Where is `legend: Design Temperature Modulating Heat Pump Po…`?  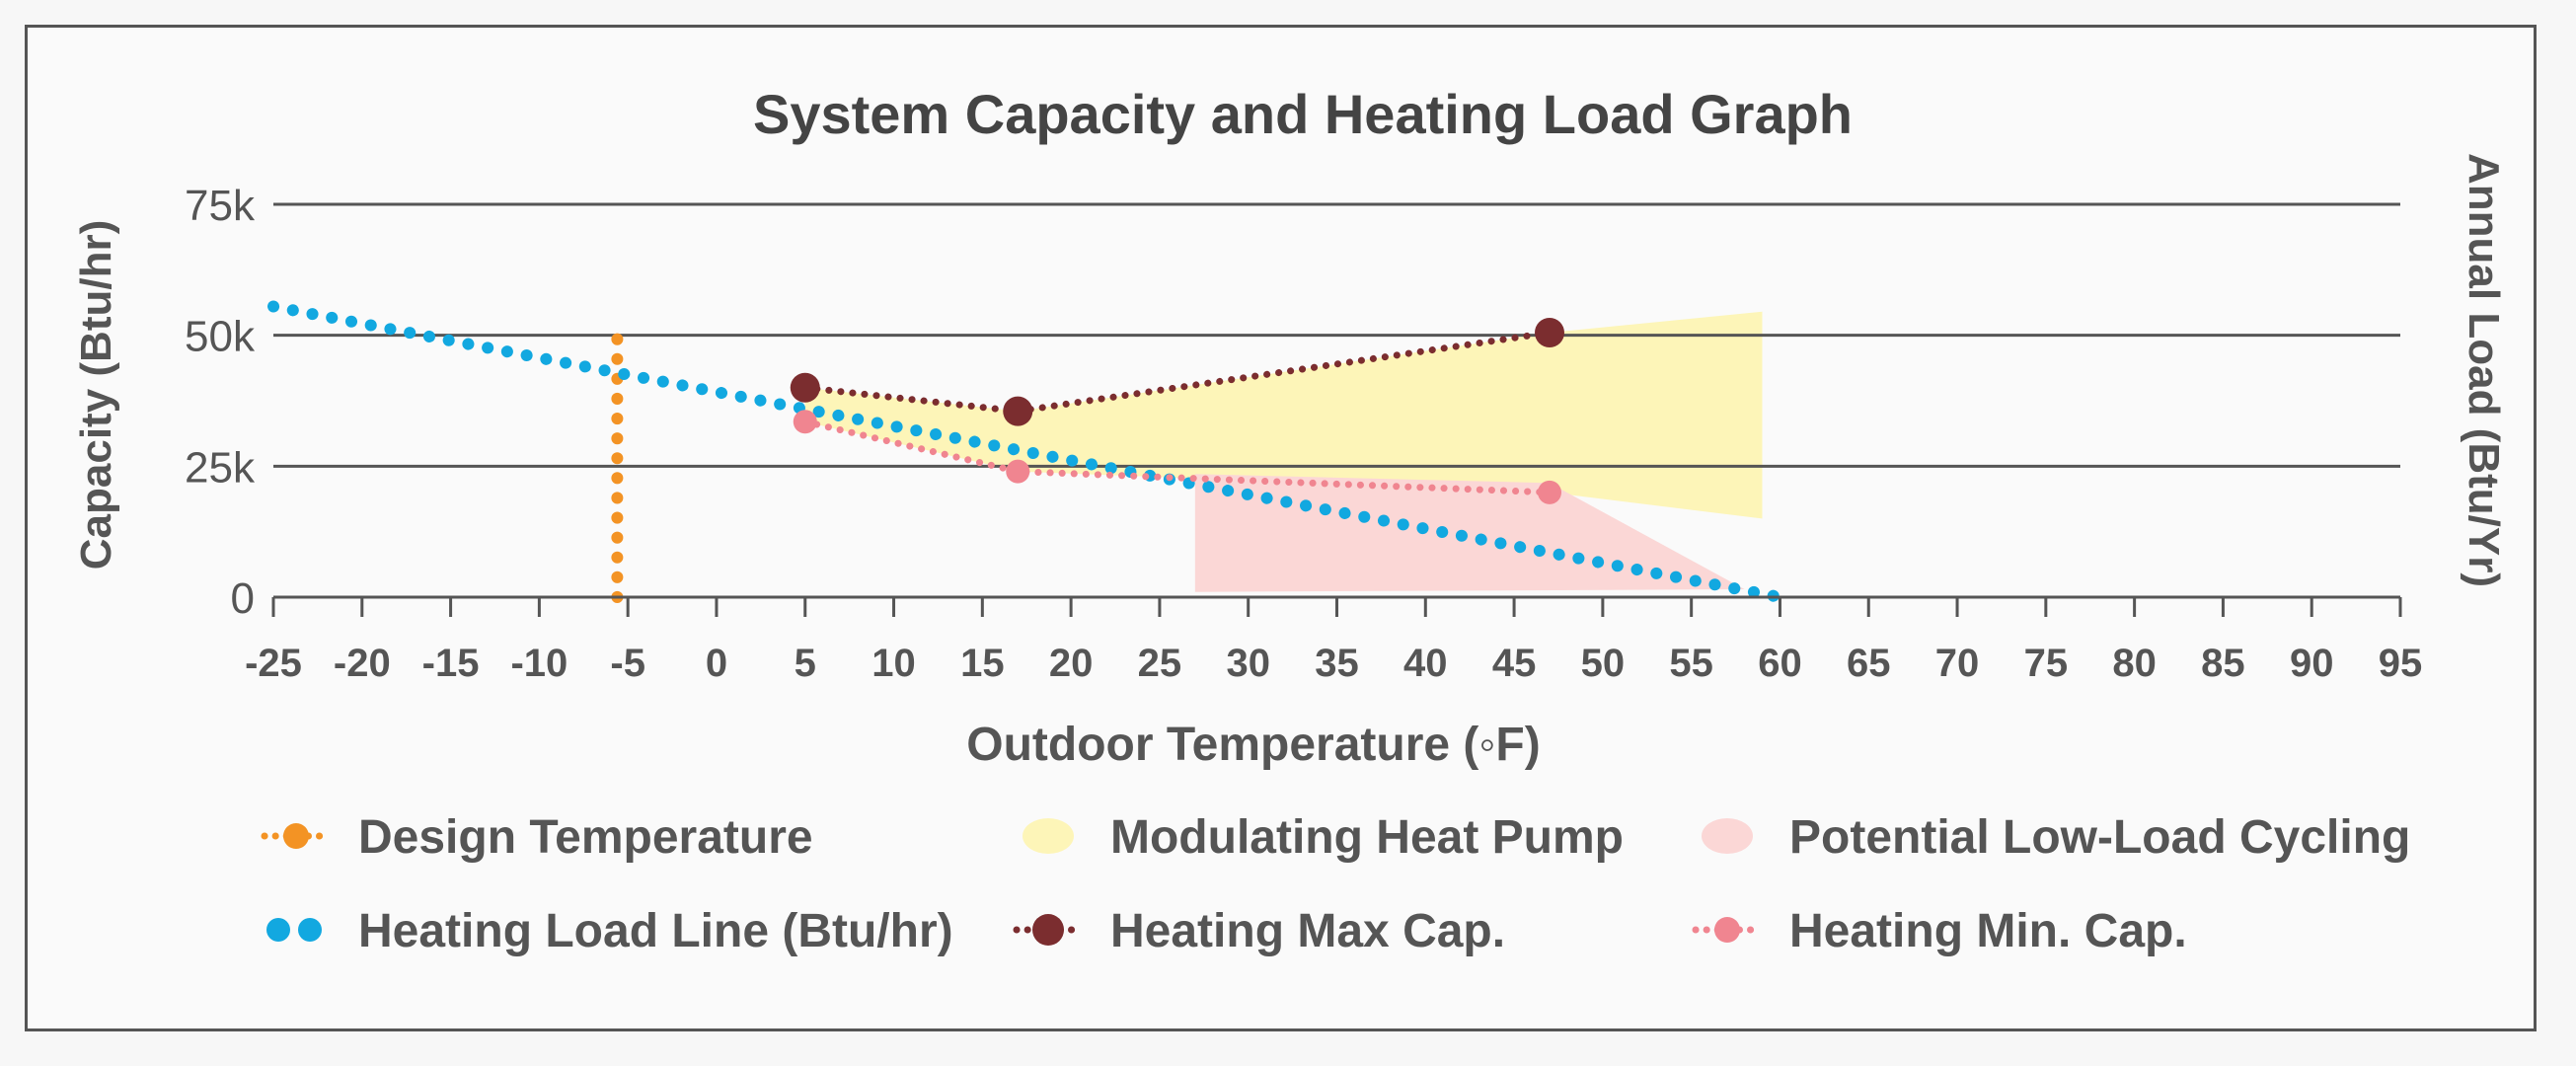 legend: Design Temperature Modulating Heat Pump Po… is located at coordinates (1335, 884).